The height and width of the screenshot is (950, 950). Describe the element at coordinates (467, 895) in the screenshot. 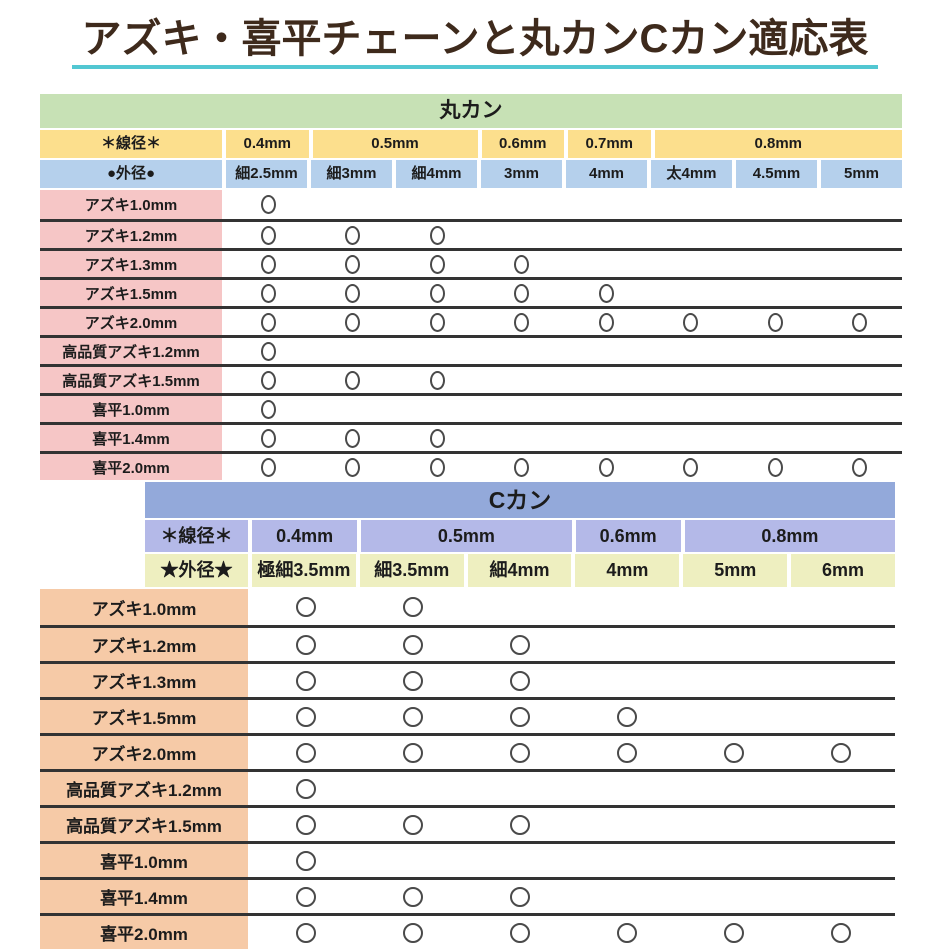

I see `table-row: 喜平1.4mm` at that location.